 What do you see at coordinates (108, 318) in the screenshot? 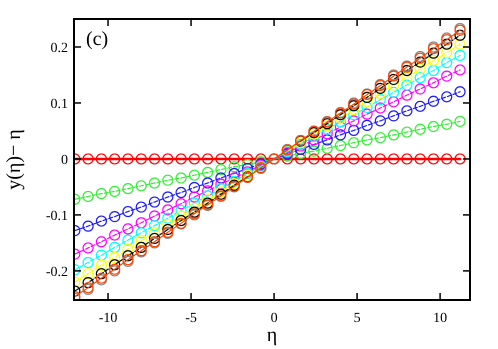
I see `x-tick-label: -10` at bounding box center [108, 318].